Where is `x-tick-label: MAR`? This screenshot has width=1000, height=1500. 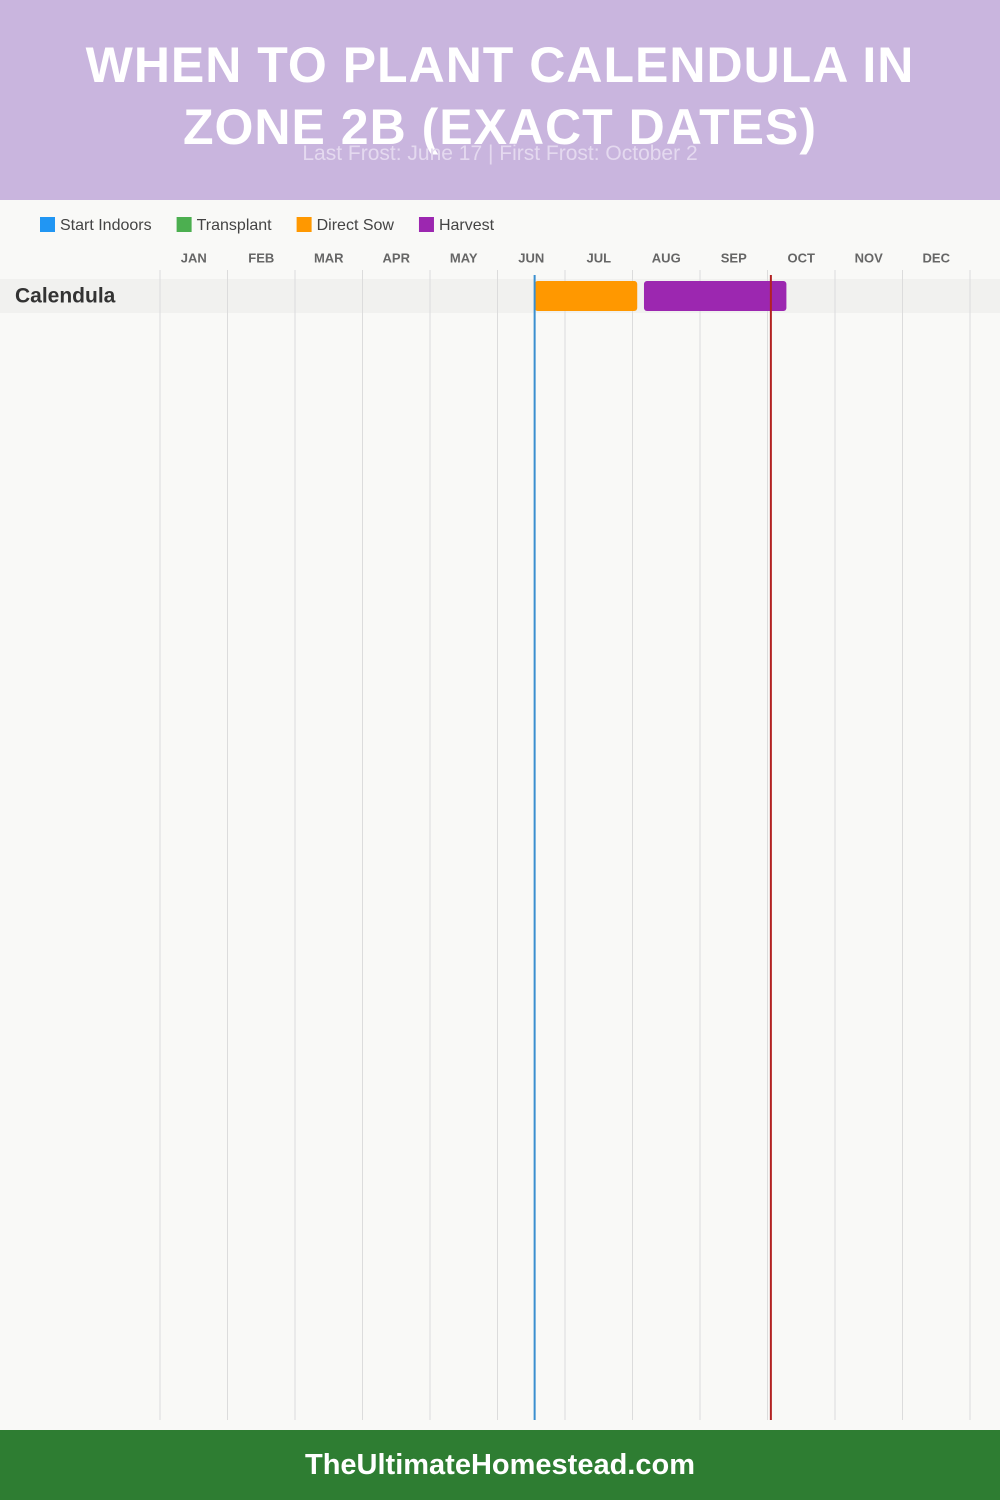
x-tick-label: MAR is located at coordinates (329, 257).